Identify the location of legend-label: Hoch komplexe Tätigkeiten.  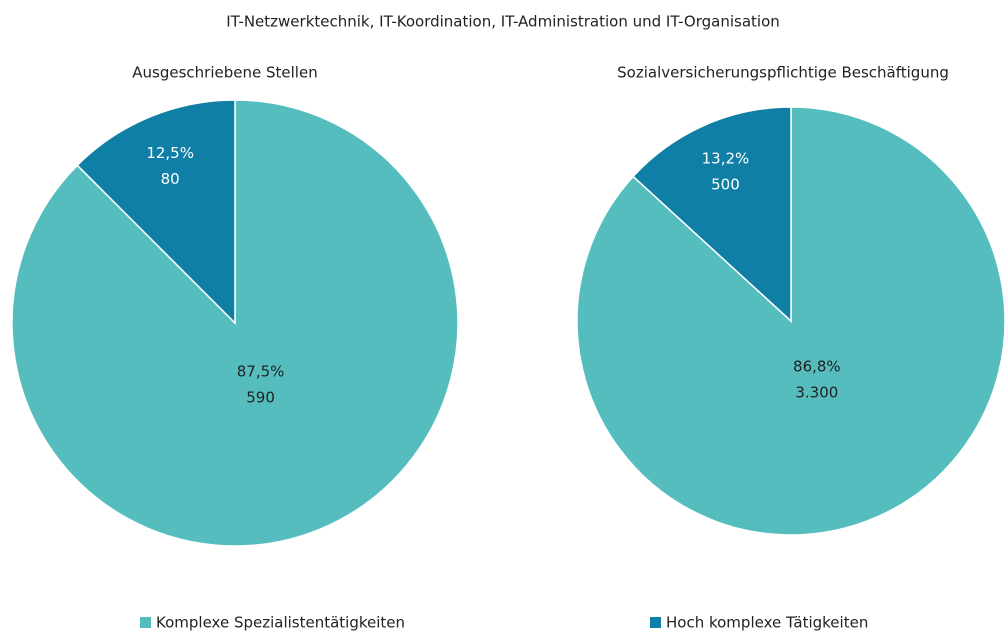
(767, 623).